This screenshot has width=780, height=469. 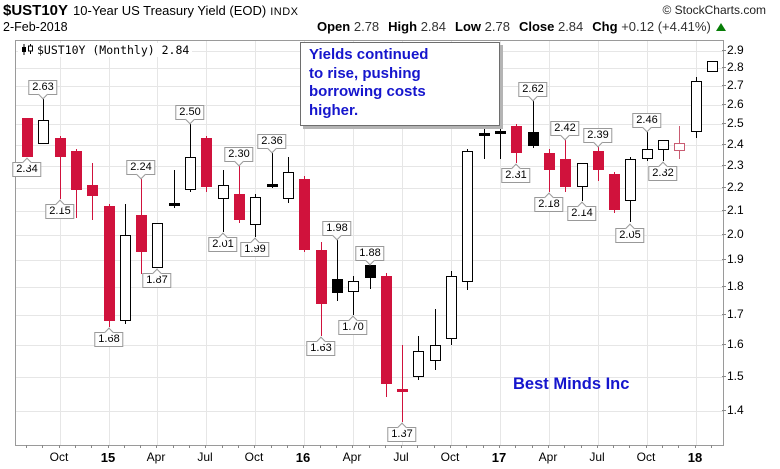 I want to click on close-value: 2.84, so click(x=570, y=26).